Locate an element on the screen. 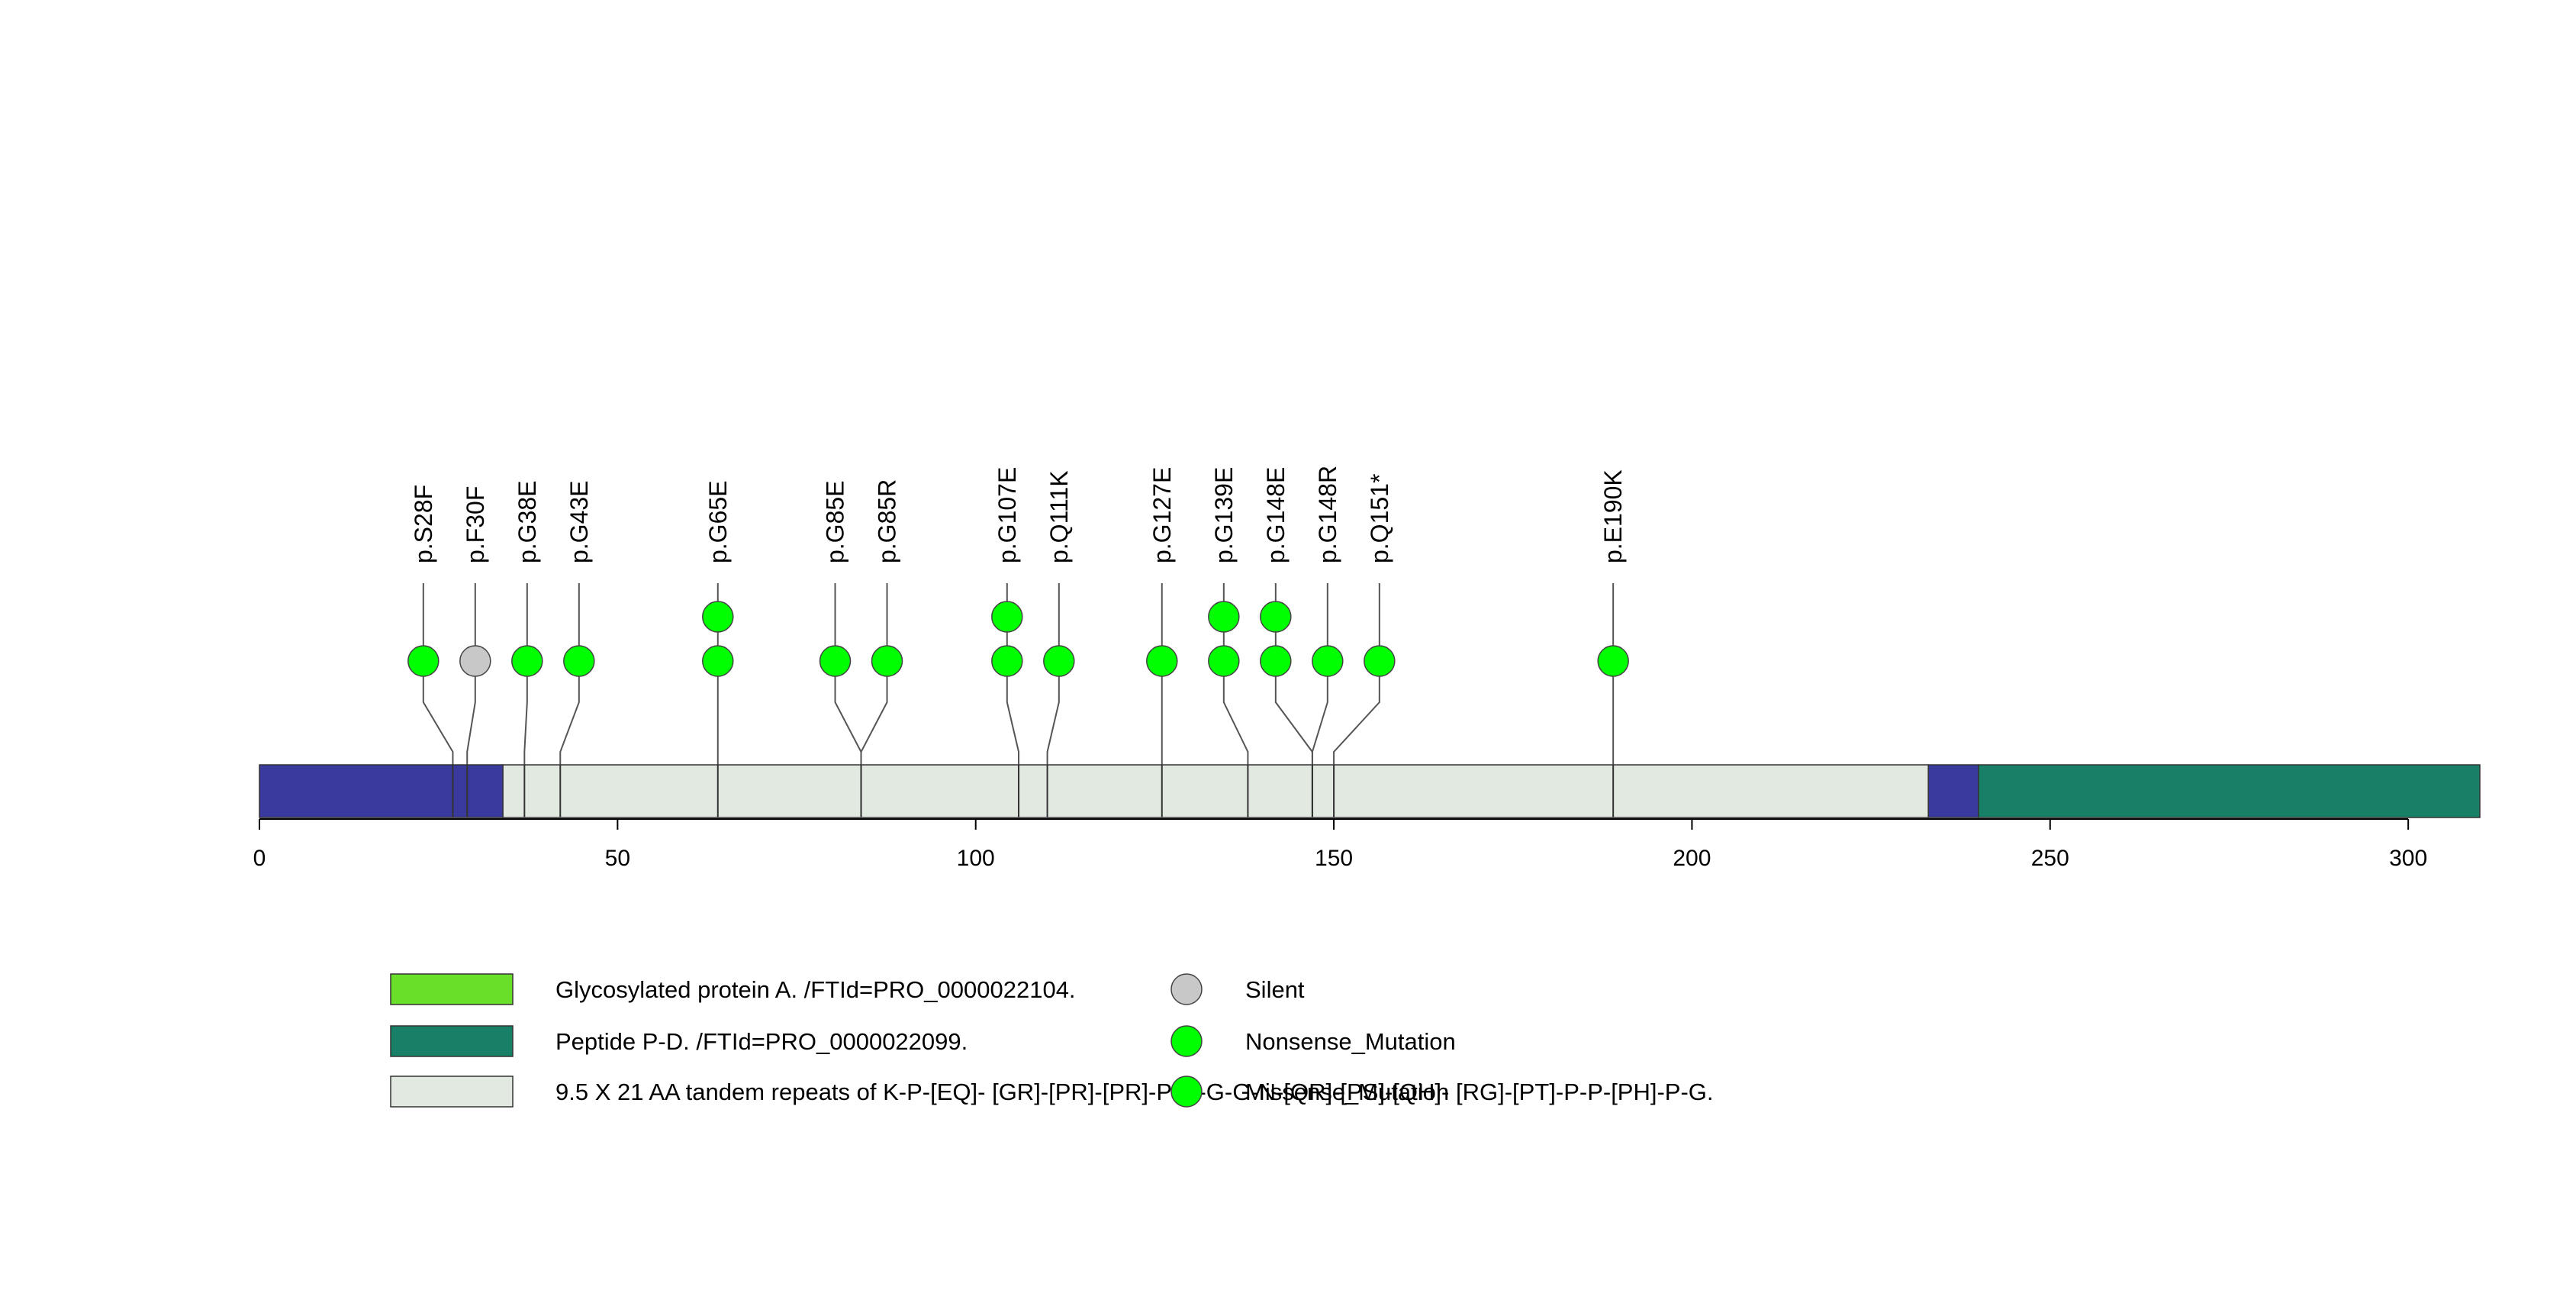  x-tick-label-300: 300 is located at coordinates (2408, 859).